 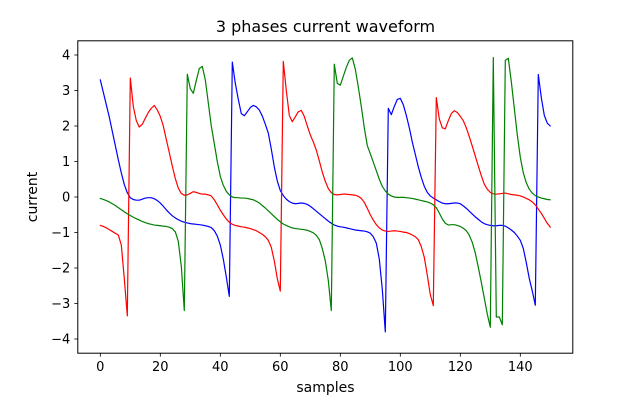 I want to click on y-tick-label: 2, so click(x=66, y=127).